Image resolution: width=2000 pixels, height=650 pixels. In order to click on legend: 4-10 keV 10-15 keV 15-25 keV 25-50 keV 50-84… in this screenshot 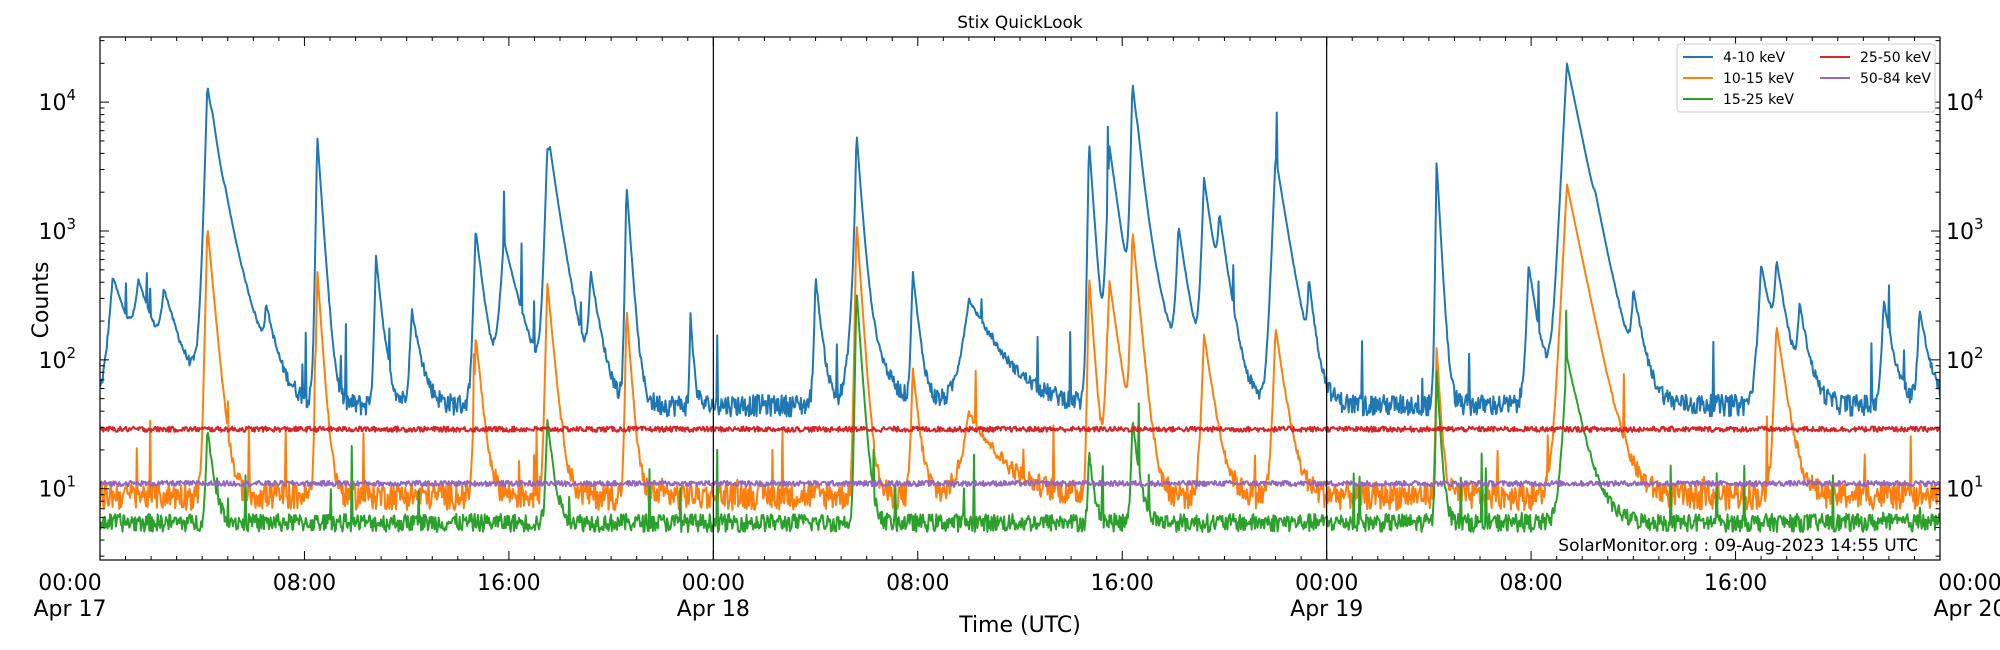, I will do `click(1806, 78)`.